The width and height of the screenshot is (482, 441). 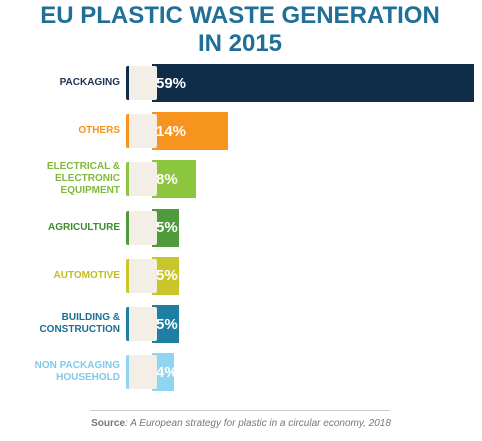 What do you see at coordinates (83, 227) in the screenshot?
I see `category-label: AGRICULTURE` at bounding box center [83, 227].